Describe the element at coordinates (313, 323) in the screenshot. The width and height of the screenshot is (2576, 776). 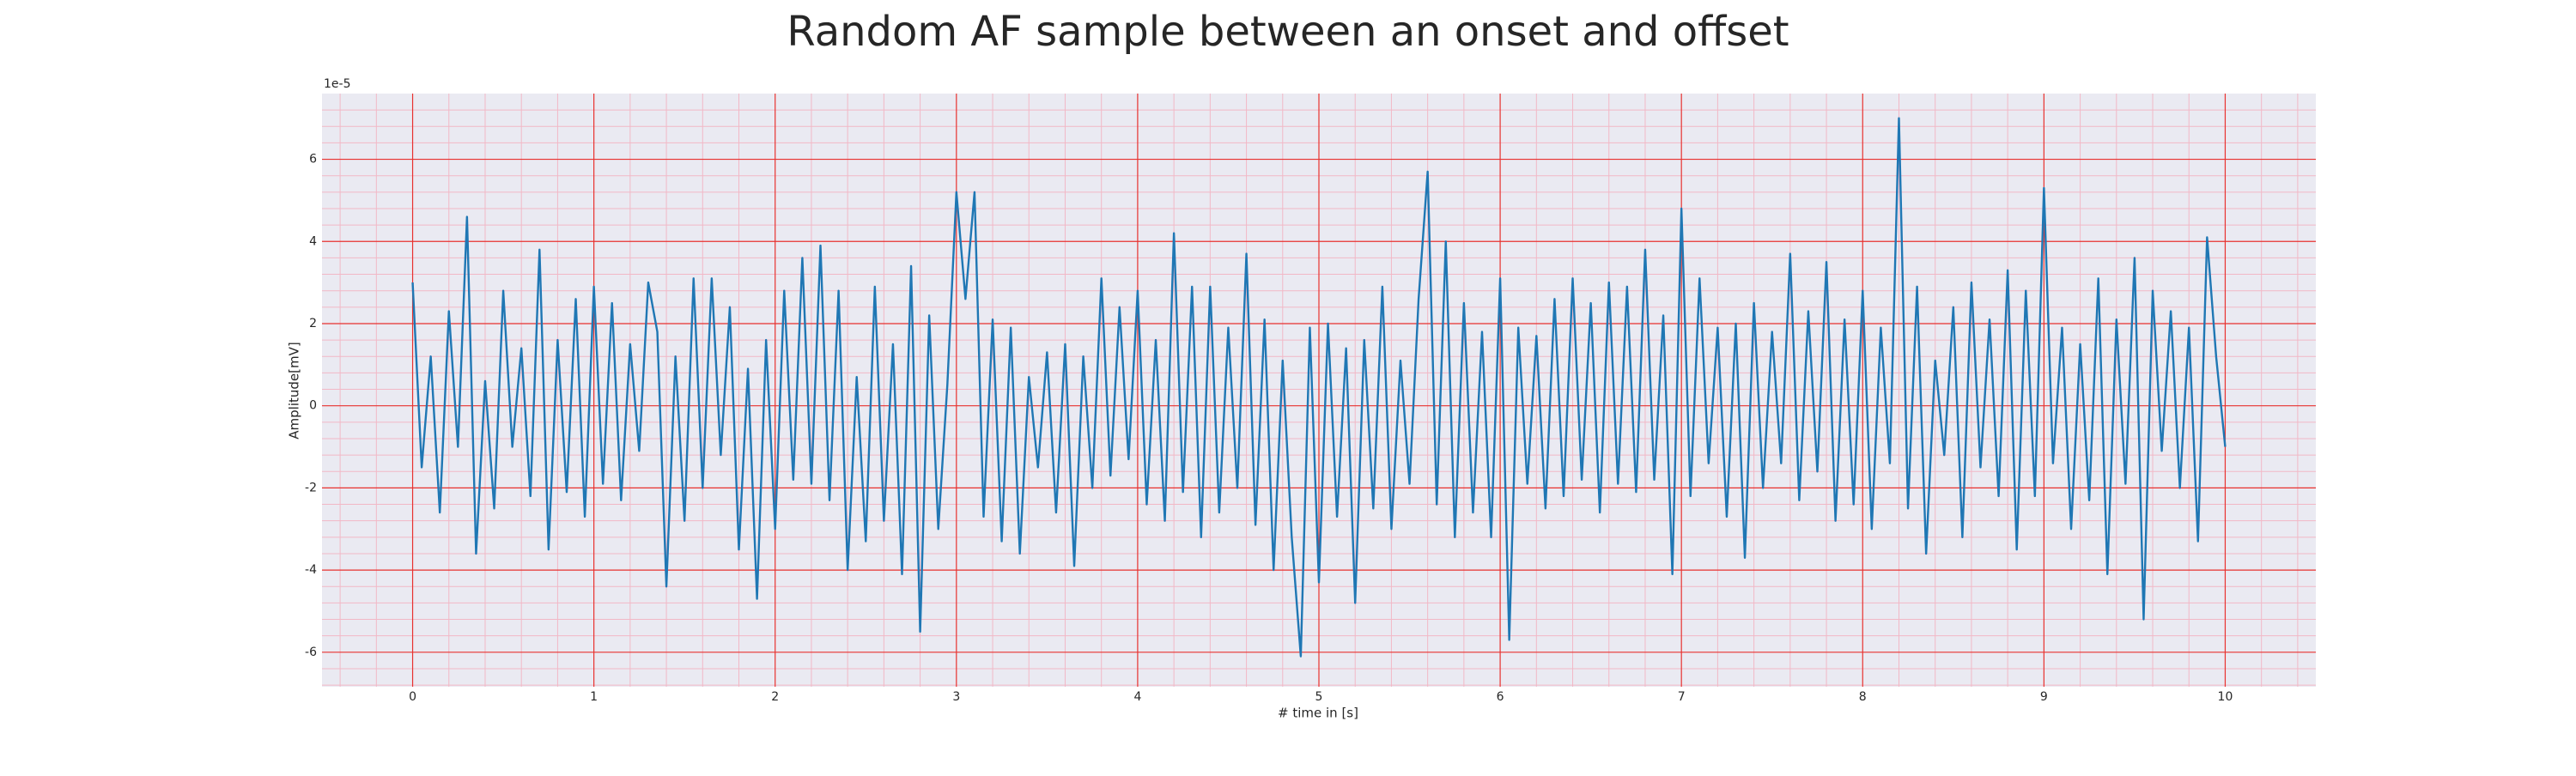
I see `y-tick-label: 2` at that location.